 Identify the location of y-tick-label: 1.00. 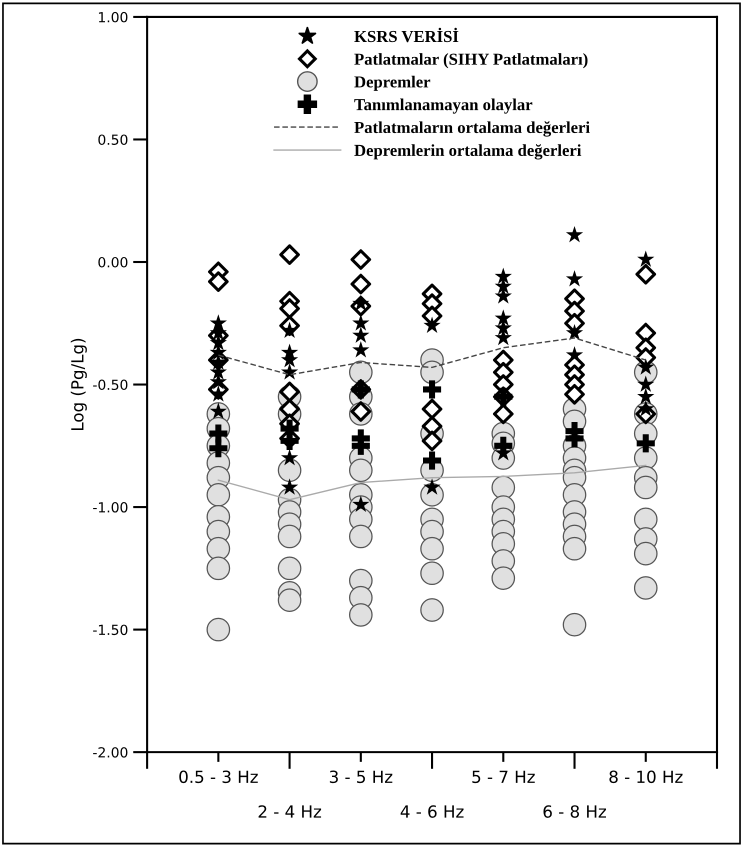
(113, 17).